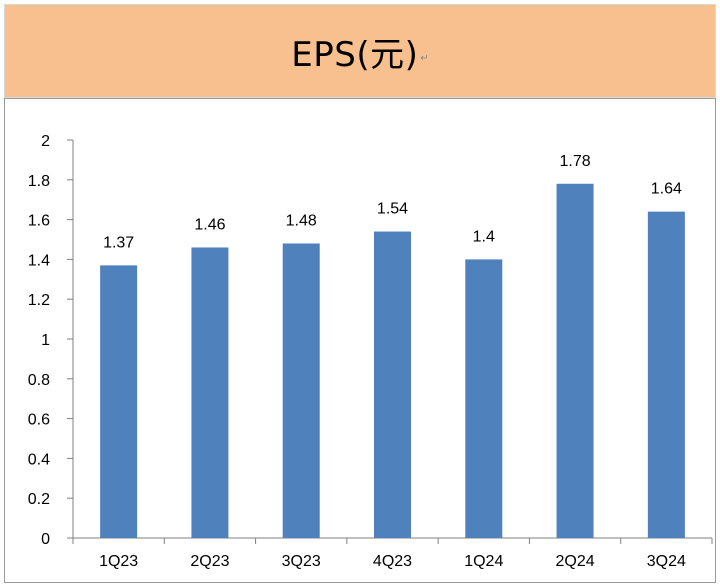 The height and width of the screenshot is (585, 720). Describe the element at coordinates (45, 539) in the screenshot. I see `y-tick-label: 0` at that location.